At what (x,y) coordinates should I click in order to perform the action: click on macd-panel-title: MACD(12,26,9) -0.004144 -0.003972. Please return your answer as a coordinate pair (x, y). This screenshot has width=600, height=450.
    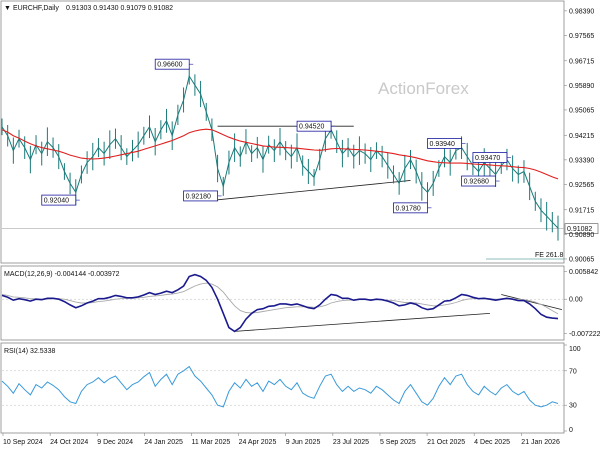
    Looking at the image, I should click on (62, 274).